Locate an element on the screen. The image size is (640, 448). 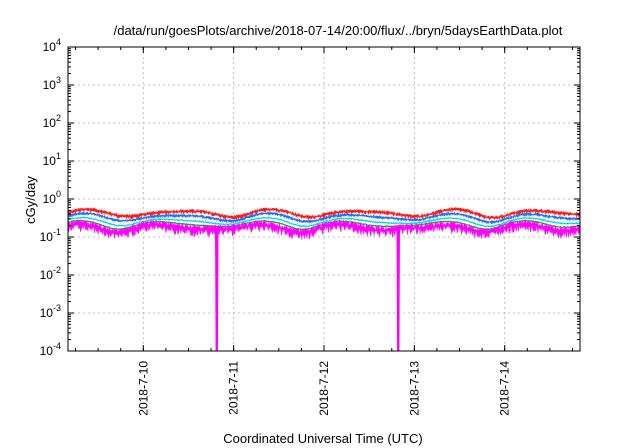
y-tick-label: 10⁰ is located at coordinates (52, 197).